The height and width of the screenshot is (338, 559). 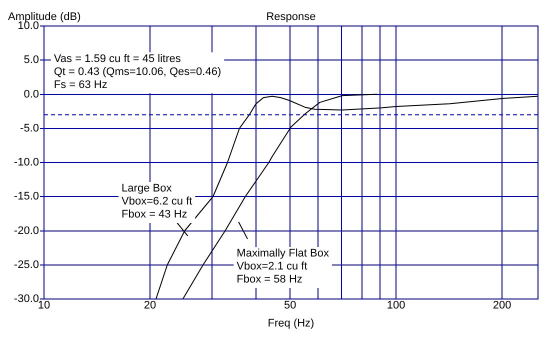 I want to click on y-tick-label: 0.0, so click(x=31, y=94).